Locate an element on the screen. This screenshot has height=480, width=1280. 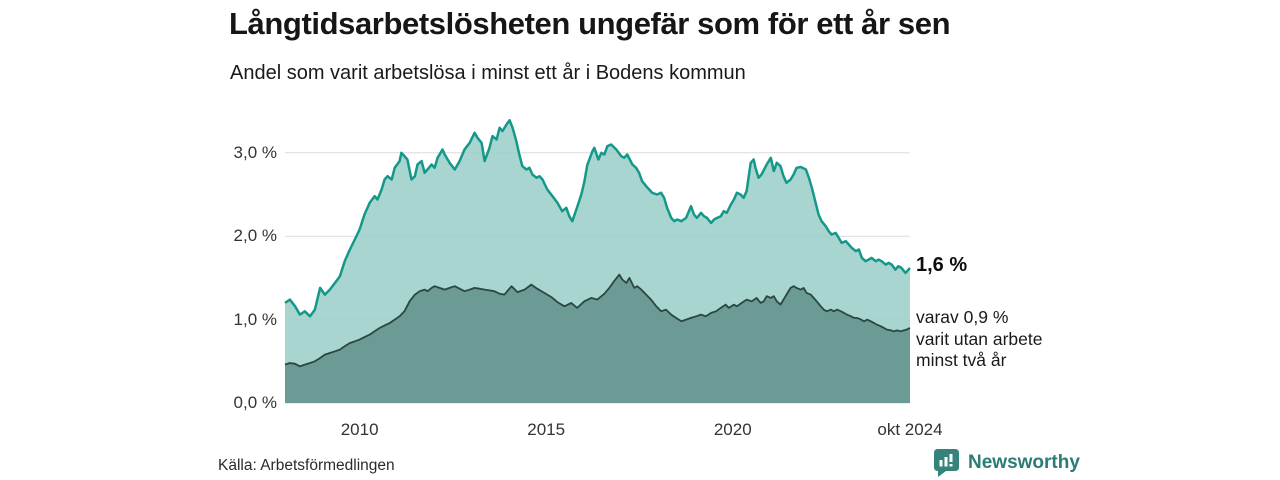
latest-value-label: 1,6 % is located at coordinates (942, 265).